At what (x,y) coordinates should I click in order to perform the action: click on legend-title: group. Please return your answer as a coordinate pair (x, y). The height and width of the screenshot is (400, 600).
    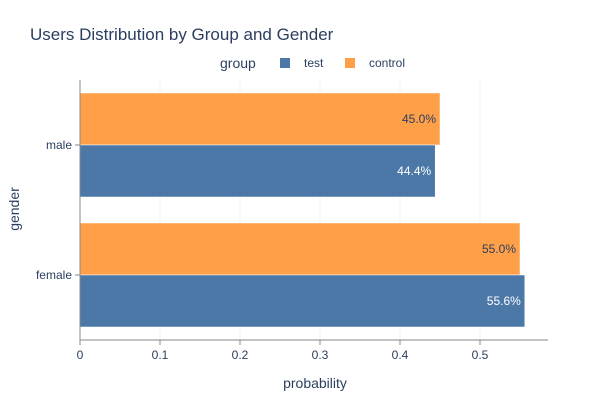
    Looking at the image, I should click on (238, 63).